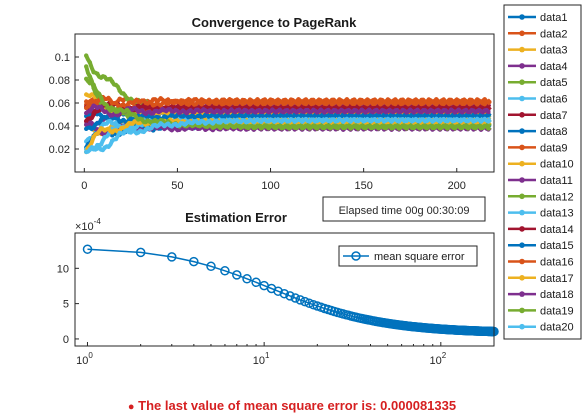 This screenshot has height=418, width=584. What do you see at coordinates (557, 214) in the screenshot?
I see `legend-label: data13` at bounding box center [557, 214].